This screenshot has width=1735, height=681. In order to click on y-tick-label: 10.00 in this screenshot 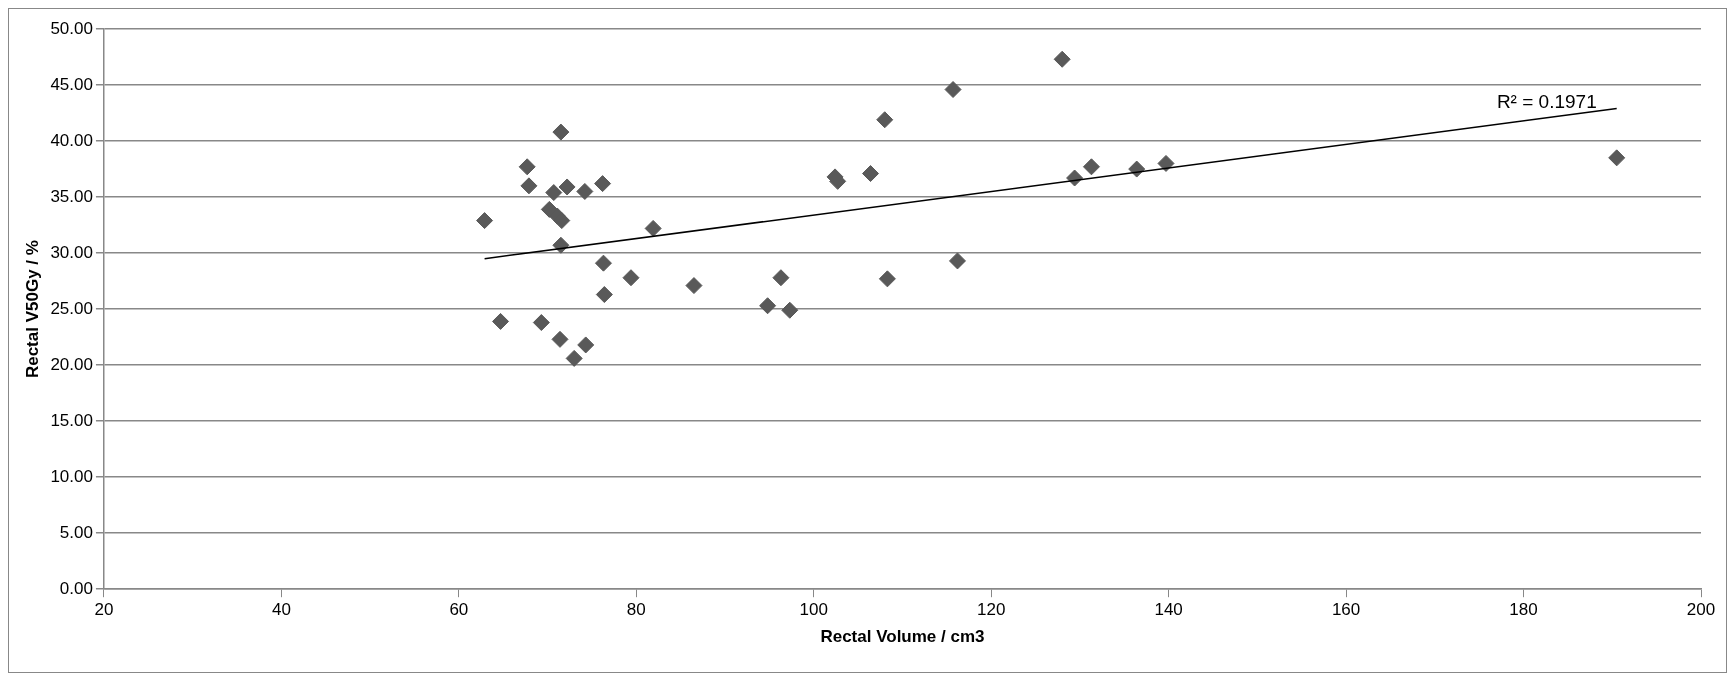, I will do `click(71, 476)`.